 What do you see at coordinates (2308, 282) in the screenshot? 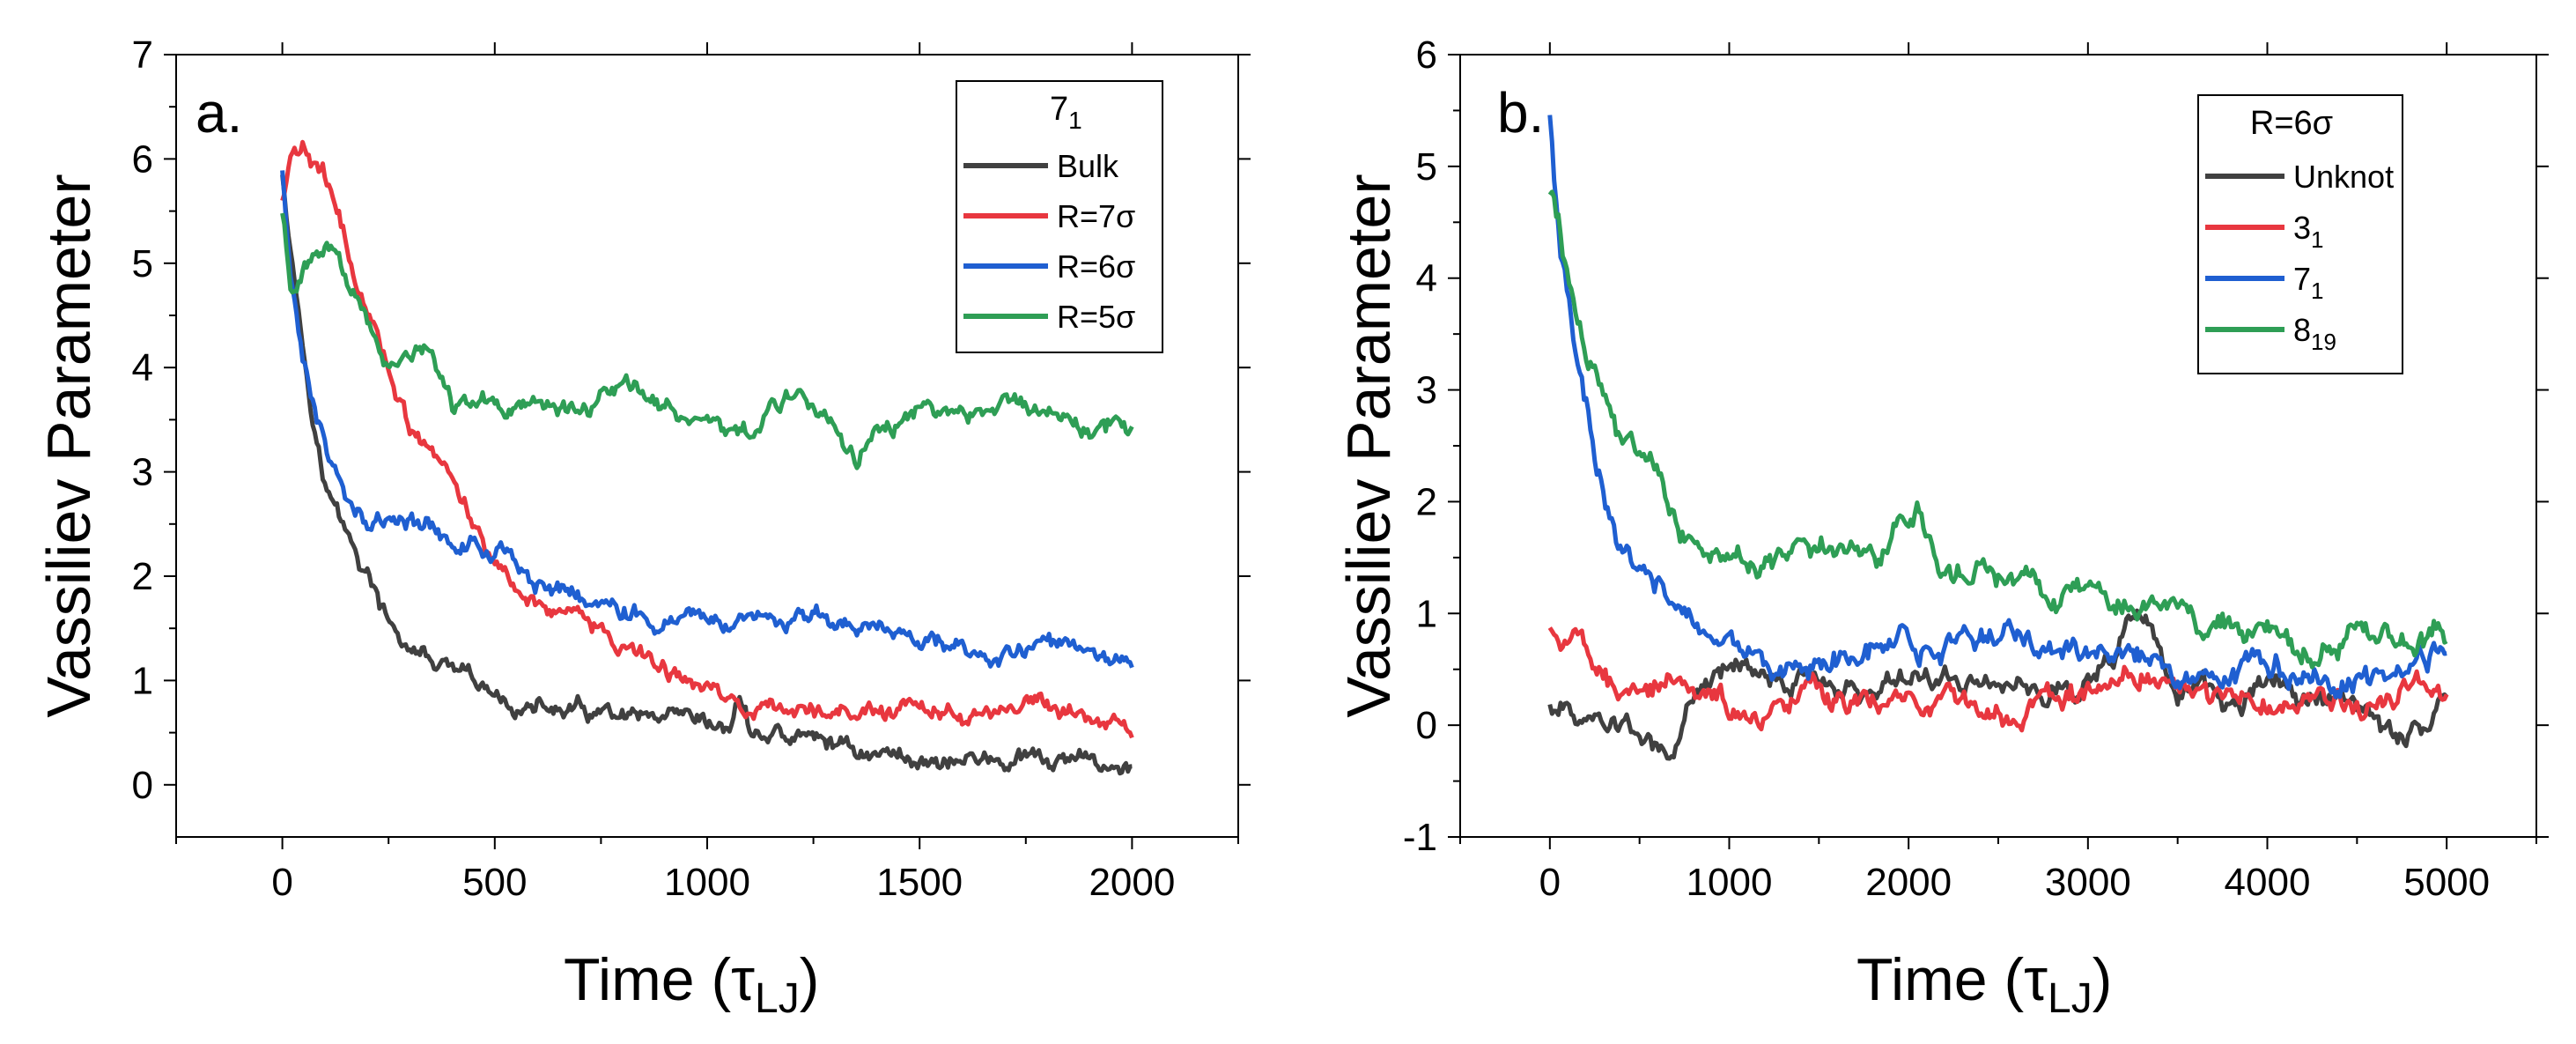
I see `legend-label: 71` at bounding box center [2308, 282].